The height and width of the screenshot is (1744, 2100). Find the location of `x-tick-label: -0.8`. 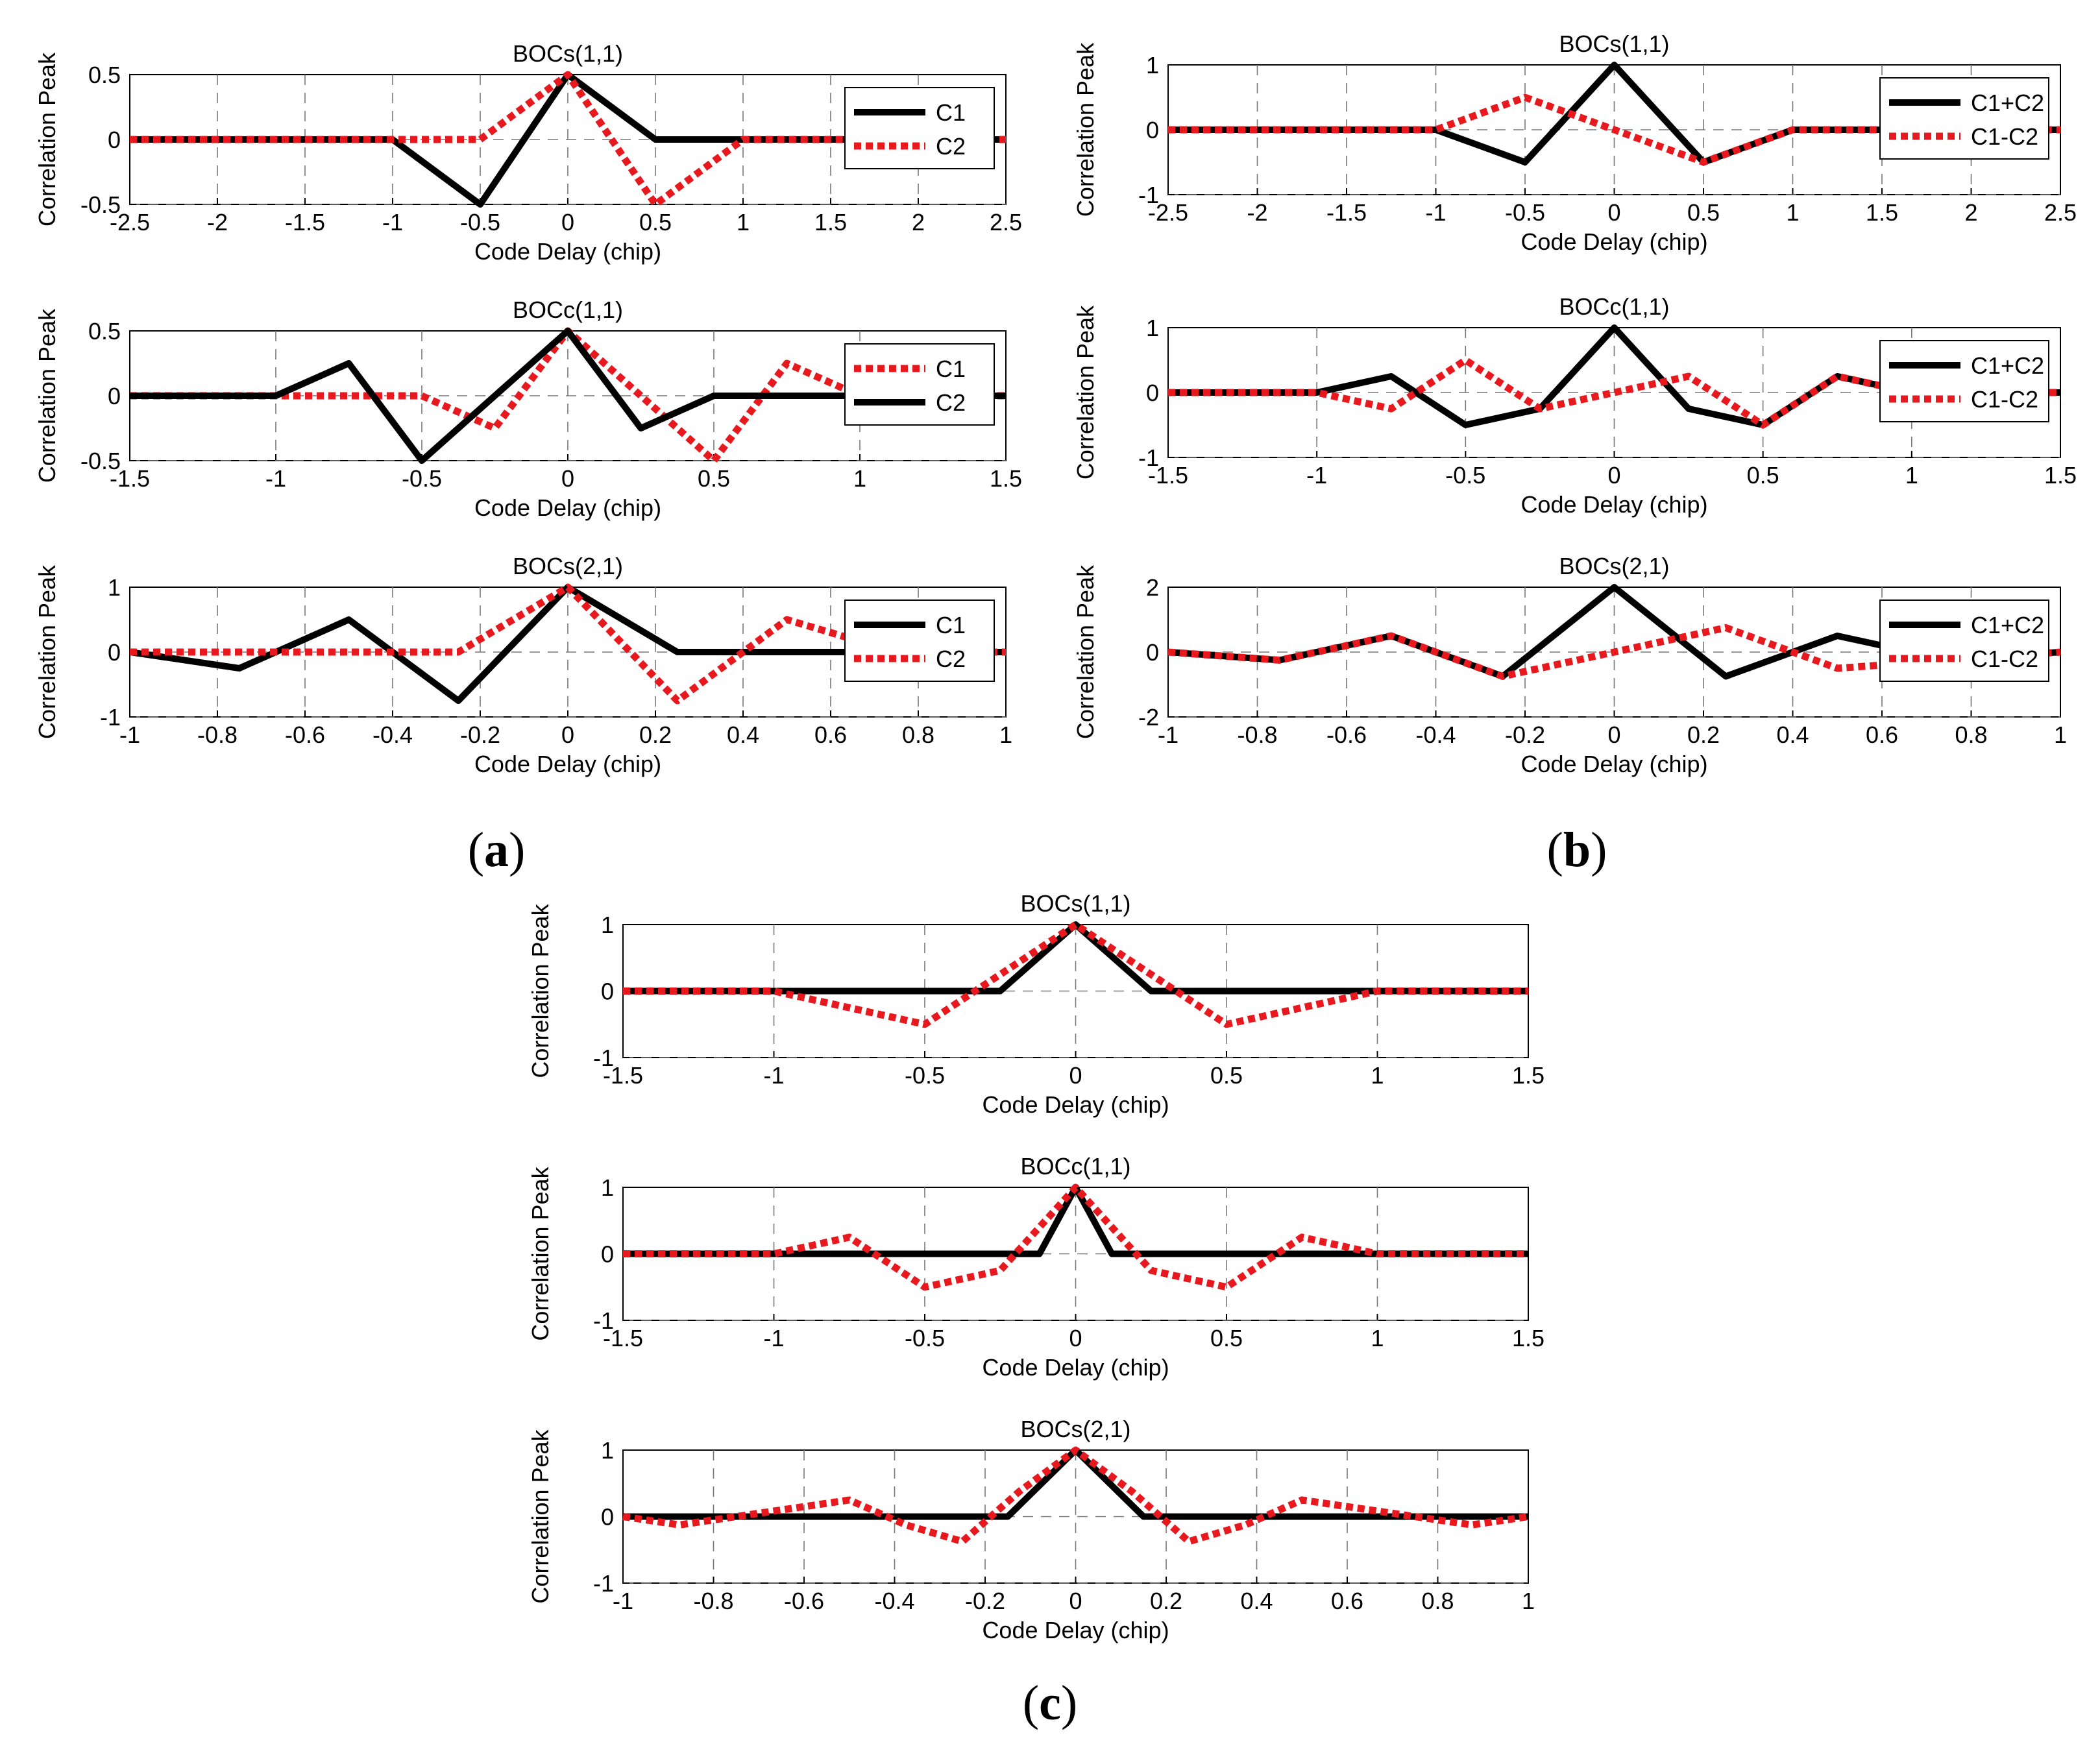

x-tick-label: -0.8 is located at coordinates (713, 1601).